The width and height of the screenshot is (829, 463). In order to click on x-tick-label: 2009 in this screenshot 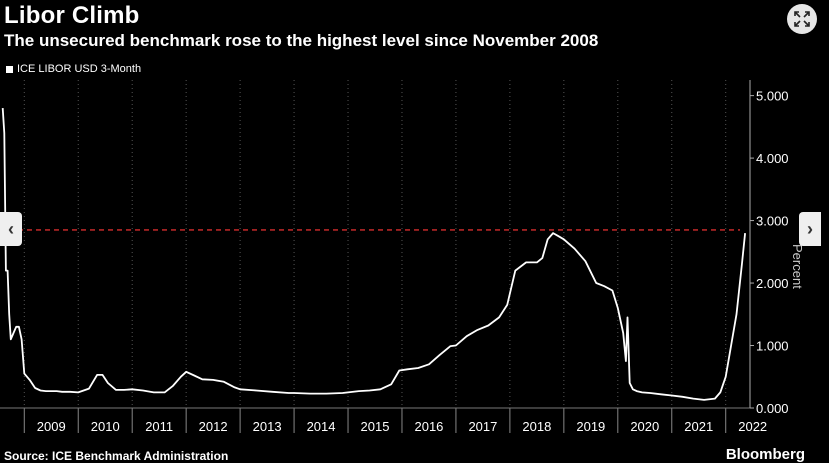, I will do `click(51, 426)`.